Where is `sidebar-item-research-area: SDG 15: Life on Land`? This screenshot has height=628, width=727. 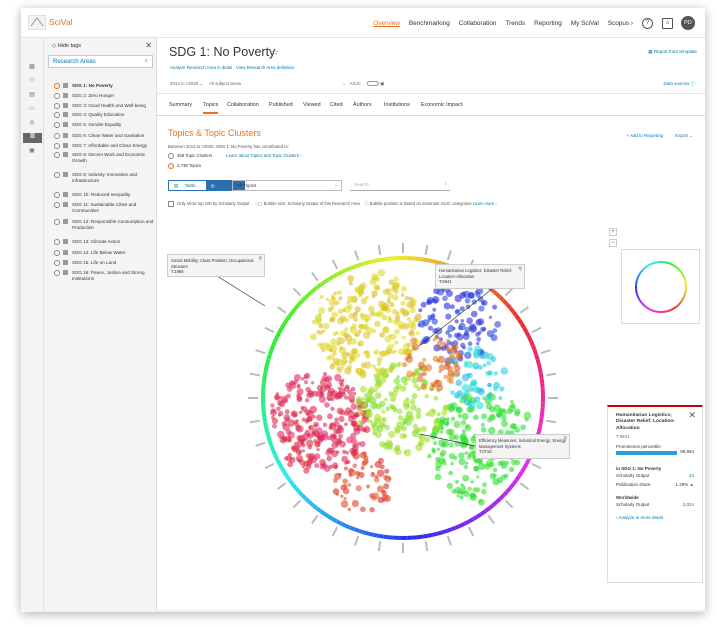 sidebar-item-research-area: SDG 15: Life on Land is located at coordinates (104, 263).